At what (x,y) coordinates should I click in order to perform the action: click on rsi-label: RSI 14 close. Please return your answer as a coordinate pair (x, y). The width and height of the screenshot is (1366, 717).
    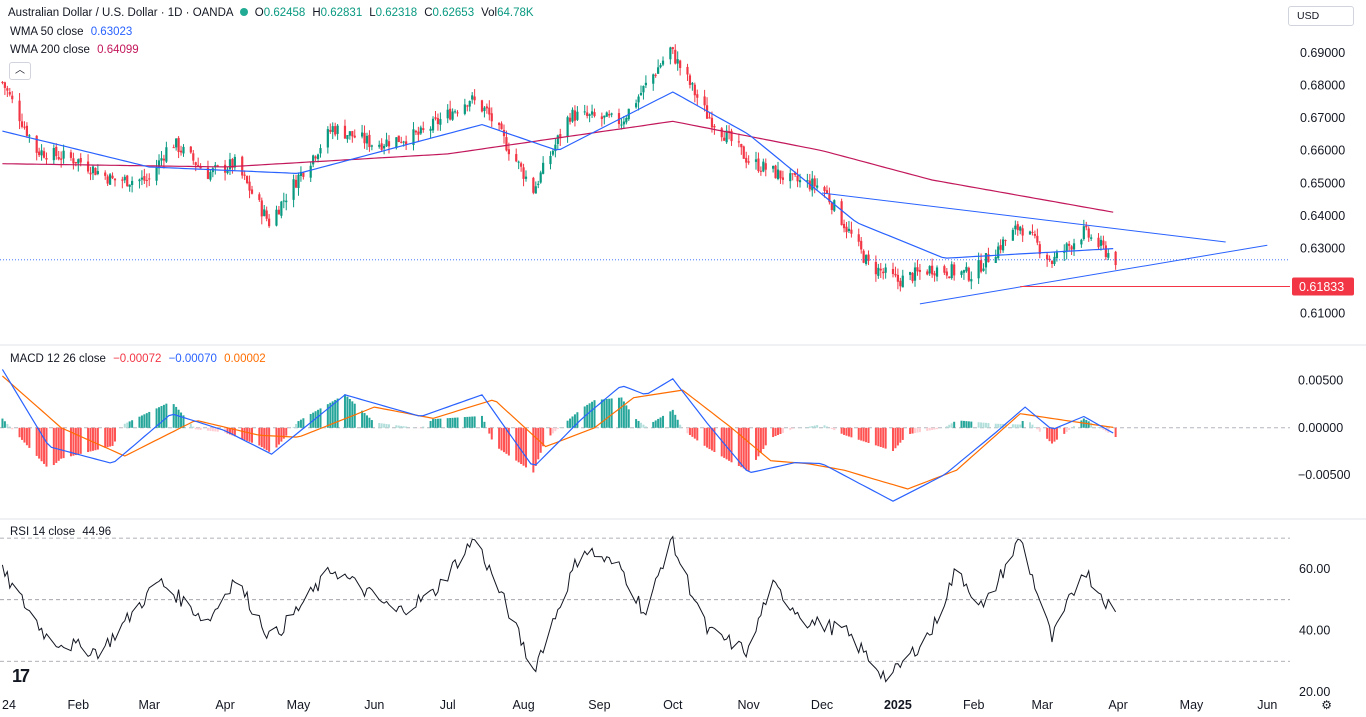
    Looking at the image, I should click on (43, 532).